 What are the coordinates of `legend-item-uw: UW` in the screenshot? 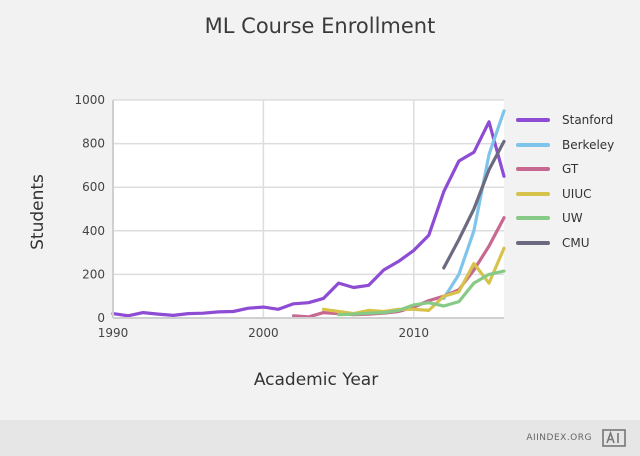 It's located at (565, 218).